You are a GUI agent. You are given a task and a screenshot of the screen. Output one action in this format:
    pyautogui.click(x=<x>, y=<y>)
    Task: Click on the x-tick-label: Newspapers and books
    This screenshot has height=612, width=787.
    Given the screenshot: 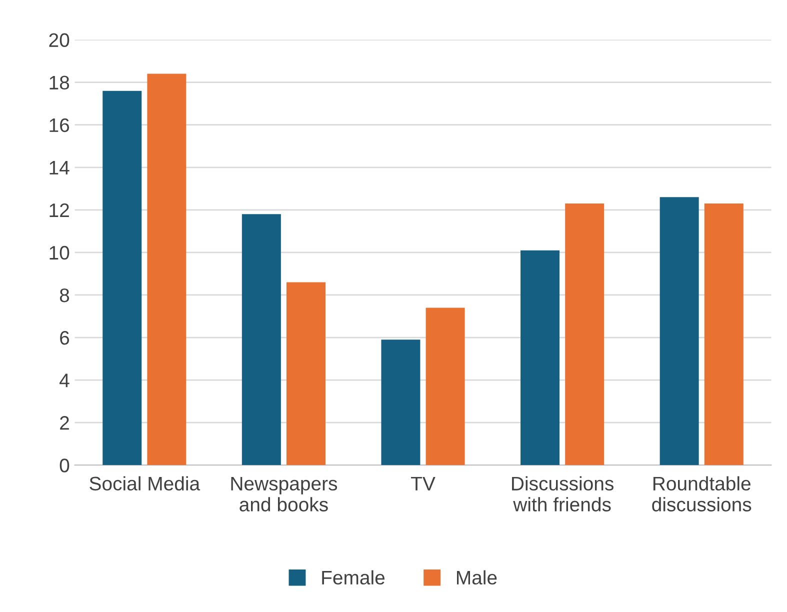 What is the action you would take?
    pyautogui.click(x=284, y=494)
    